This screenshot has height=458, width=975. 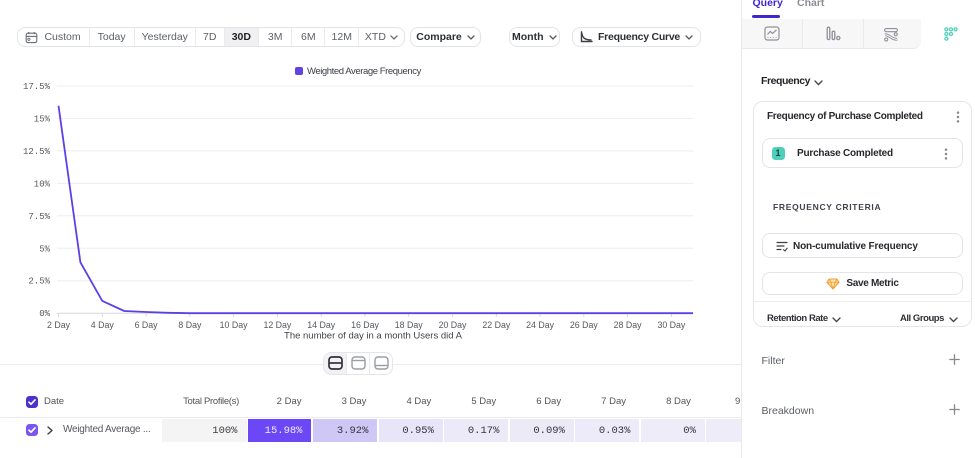 I want to click on svg-text: 12.5%, so click(x=37, y=152).